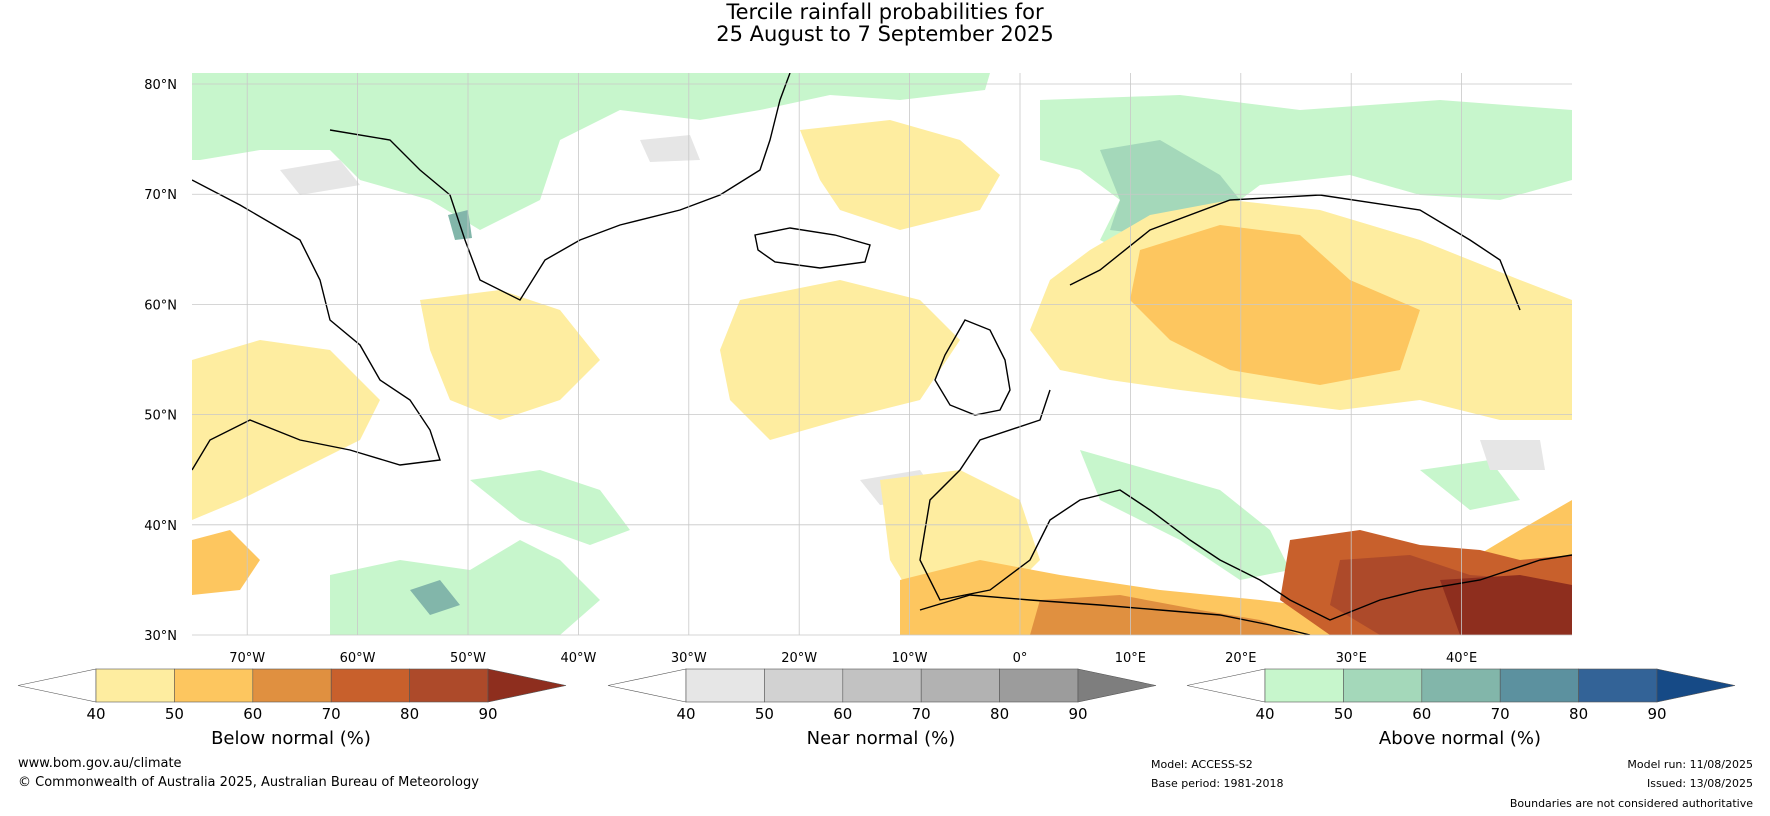 Image resolution: width=1770 pixels, height=816 pixels. I want to click on lon-label: 50°W, so click(468, 658).